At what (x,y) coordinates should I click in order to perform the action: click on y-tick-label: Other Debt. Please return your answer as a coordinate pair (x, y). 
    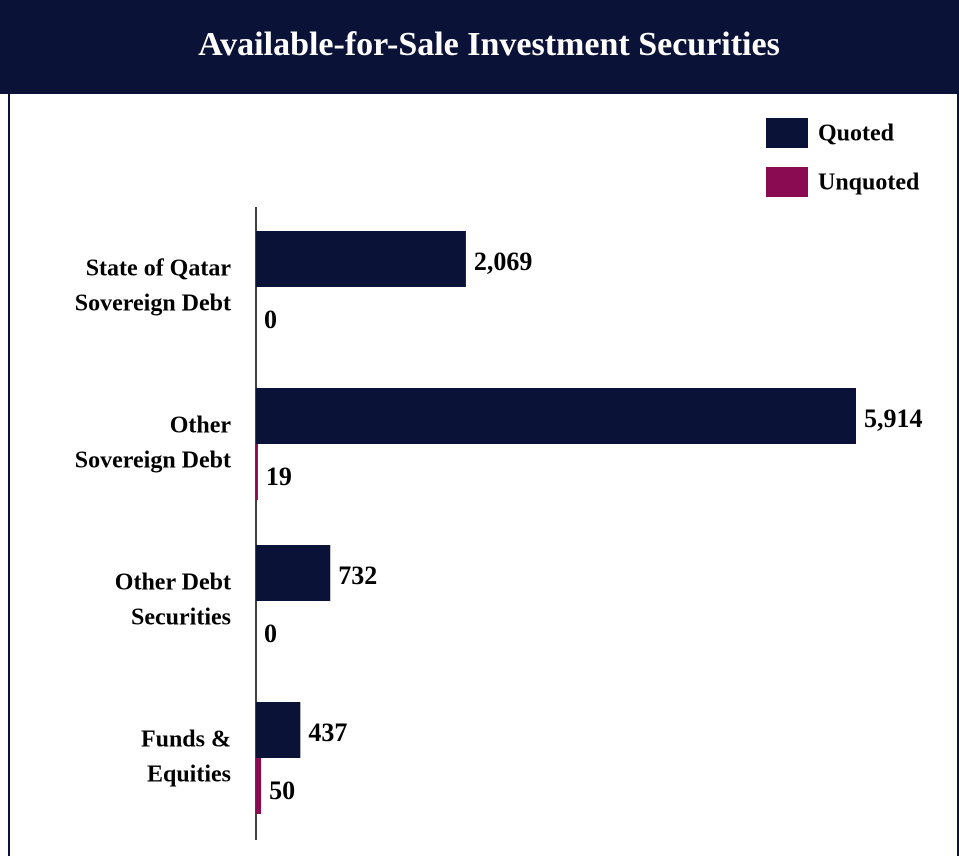
    Looking at the image, I should click on (173, 583).